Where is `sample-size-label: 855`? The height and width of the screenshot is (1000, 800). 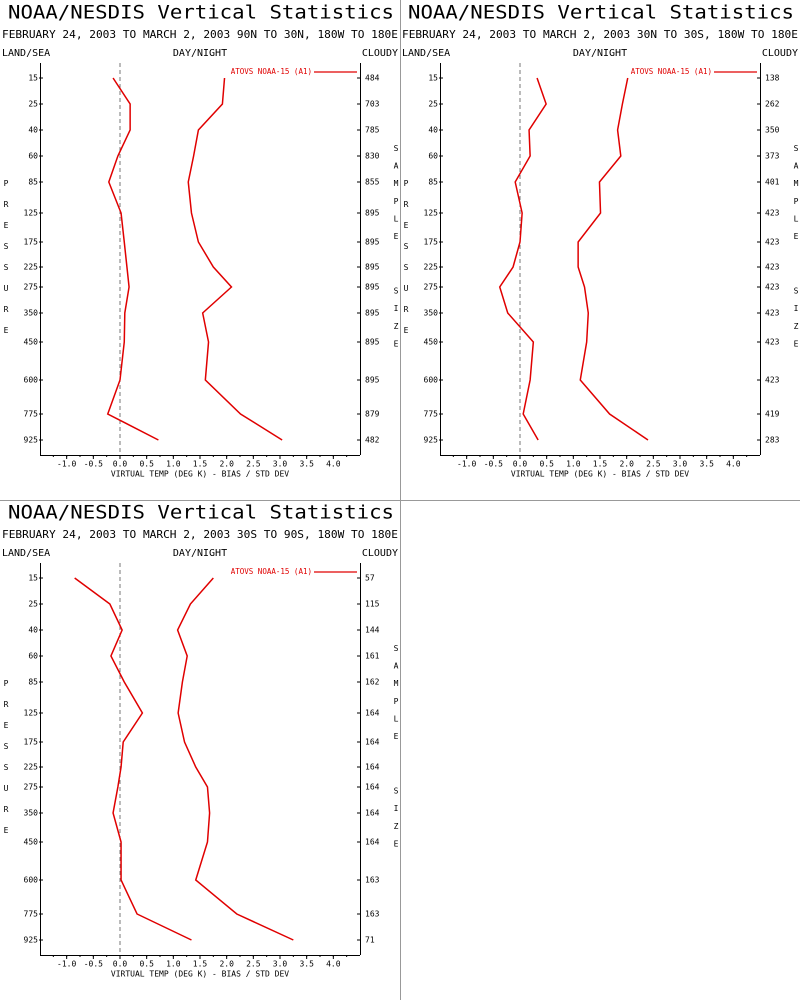 sample-size-label: 855 is located at coordinates (372, 182).